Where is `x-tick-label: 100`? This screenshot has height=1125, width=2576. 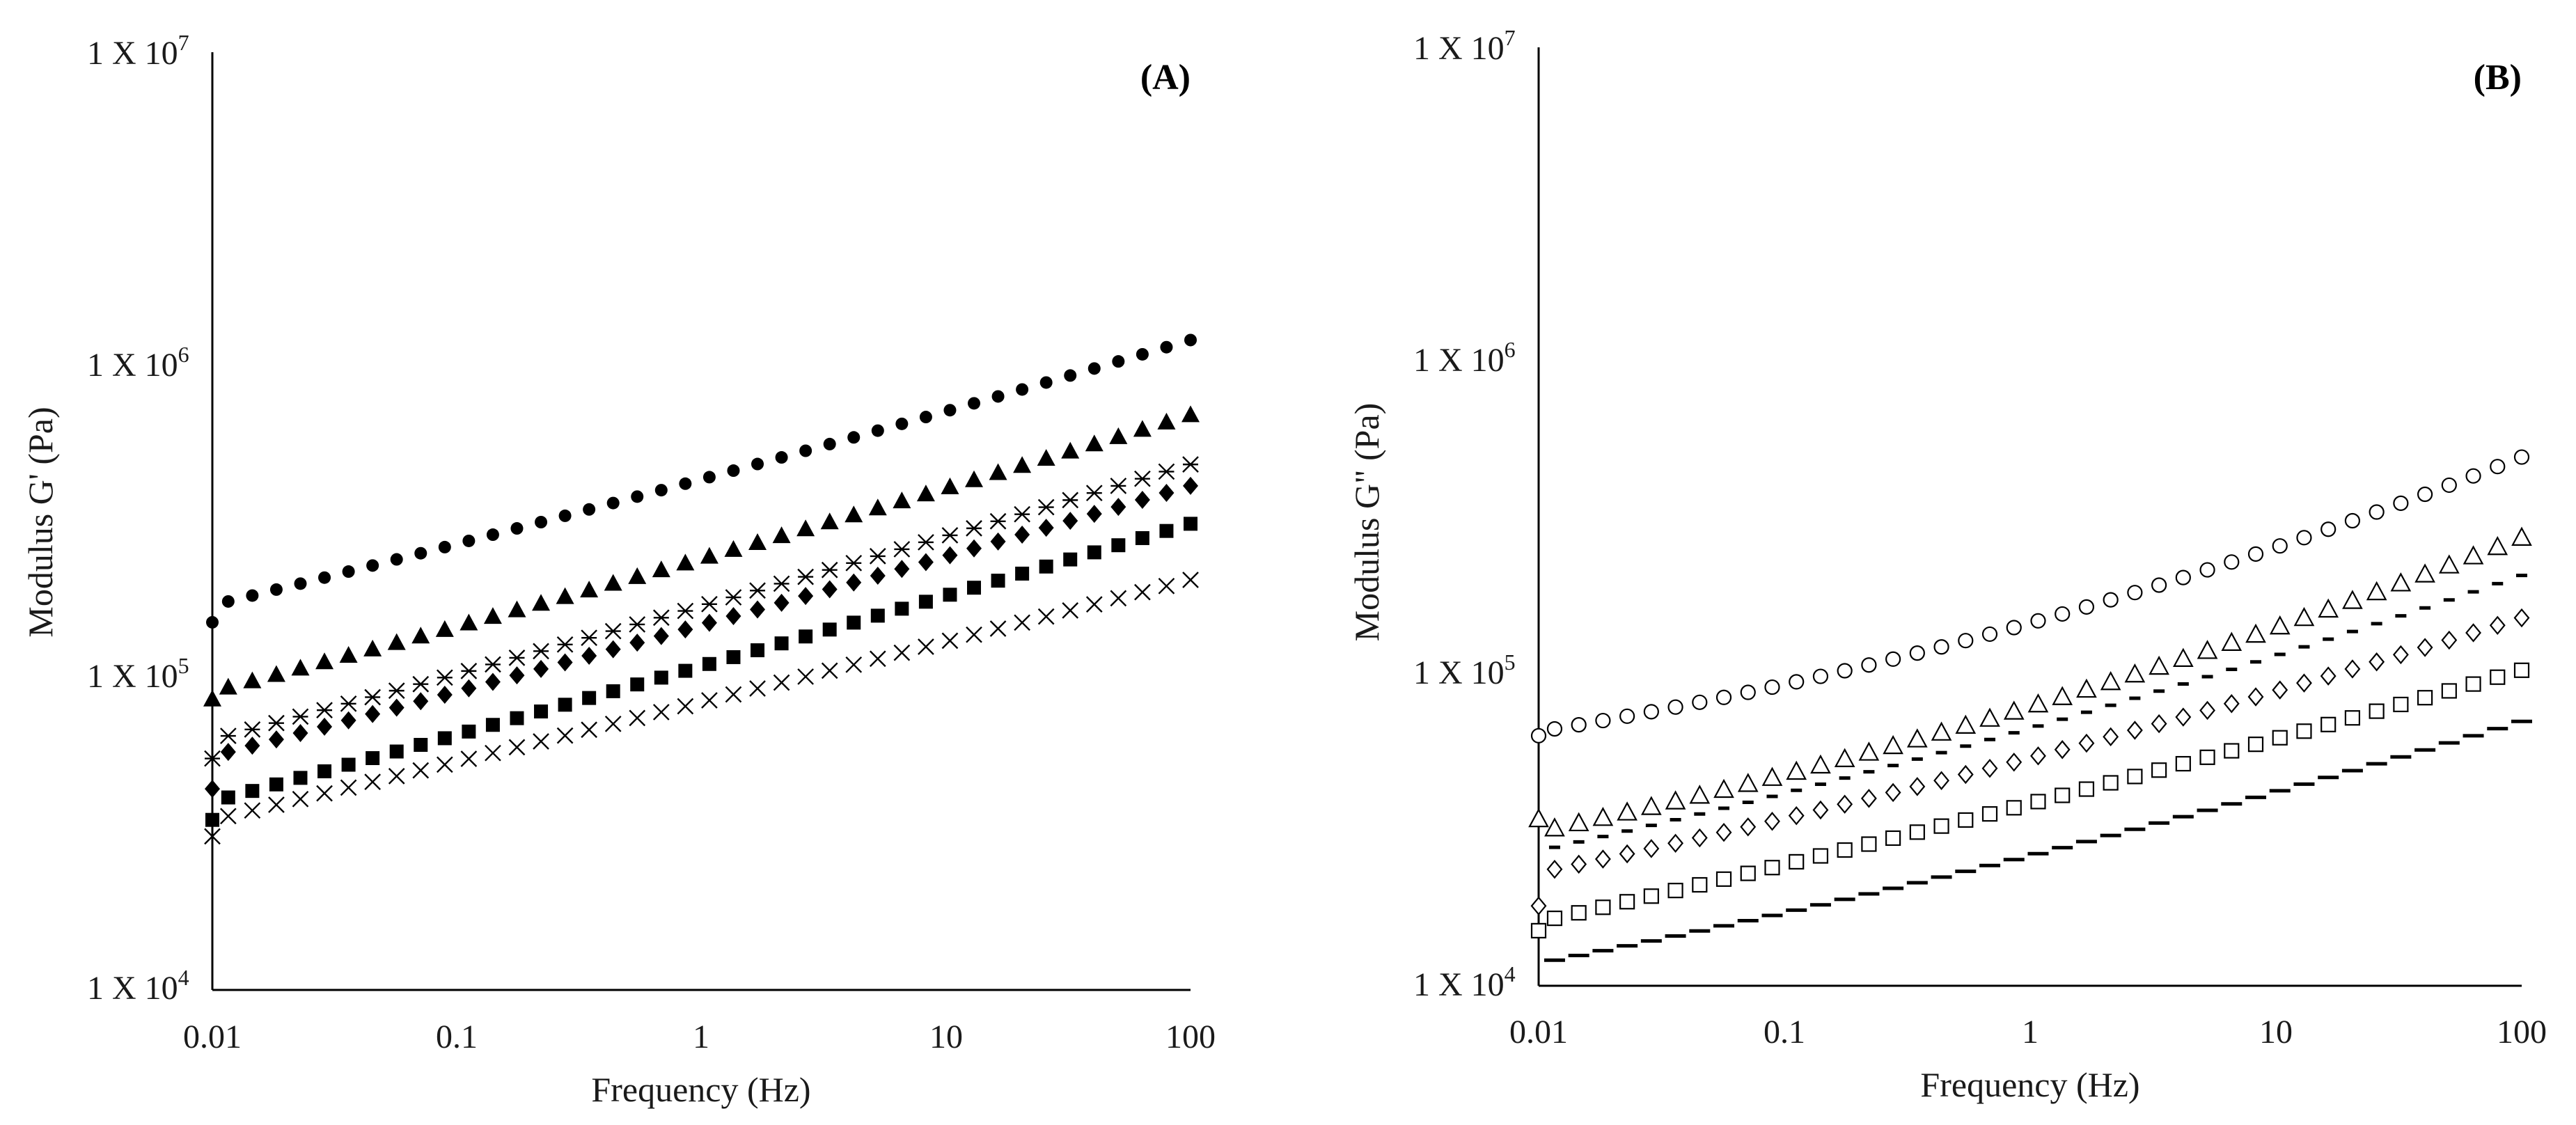
x-tick-label: 100 is located at coordinates (2522, 1032).